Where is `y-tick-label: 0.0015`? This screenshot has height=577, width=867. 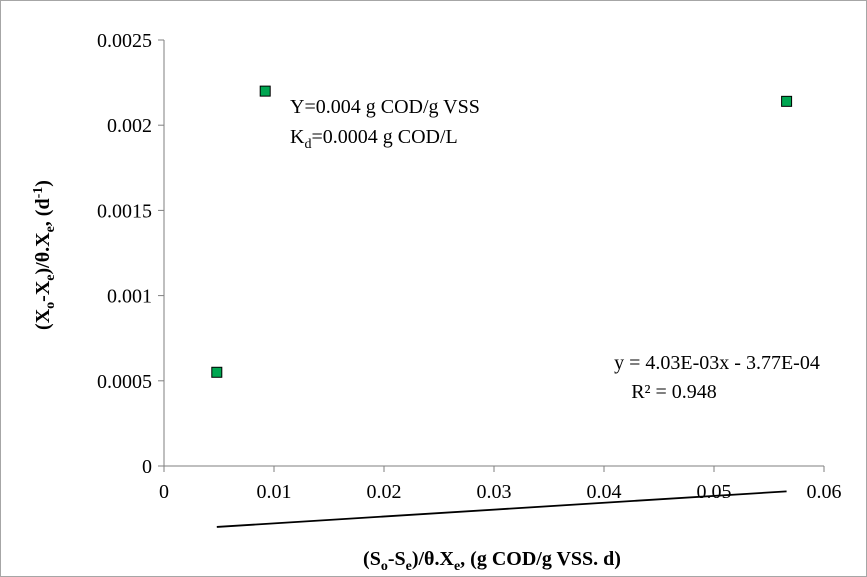 y-tick-label: 0.0015 is located at coordinates (124, 211).